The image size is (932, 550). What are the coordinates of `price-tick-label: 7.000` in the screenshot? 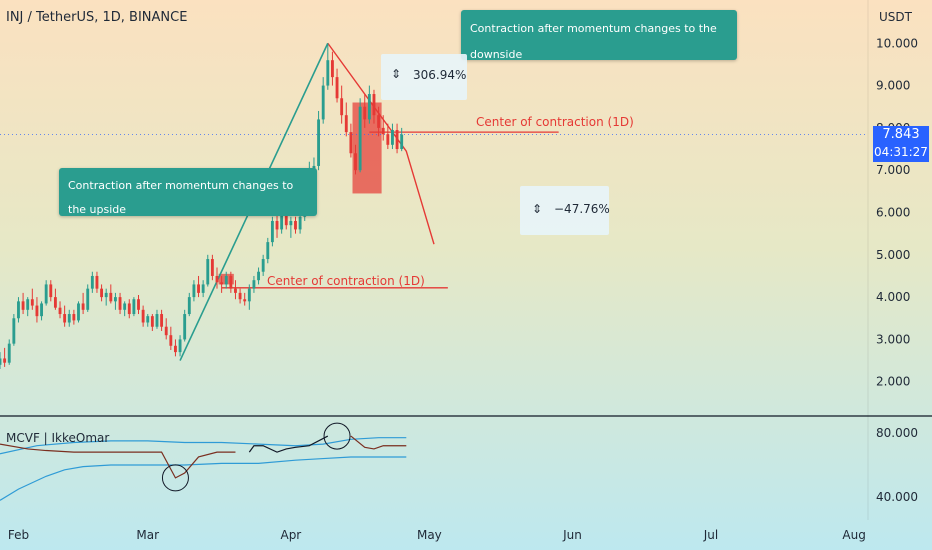 It's located at (893, 170).